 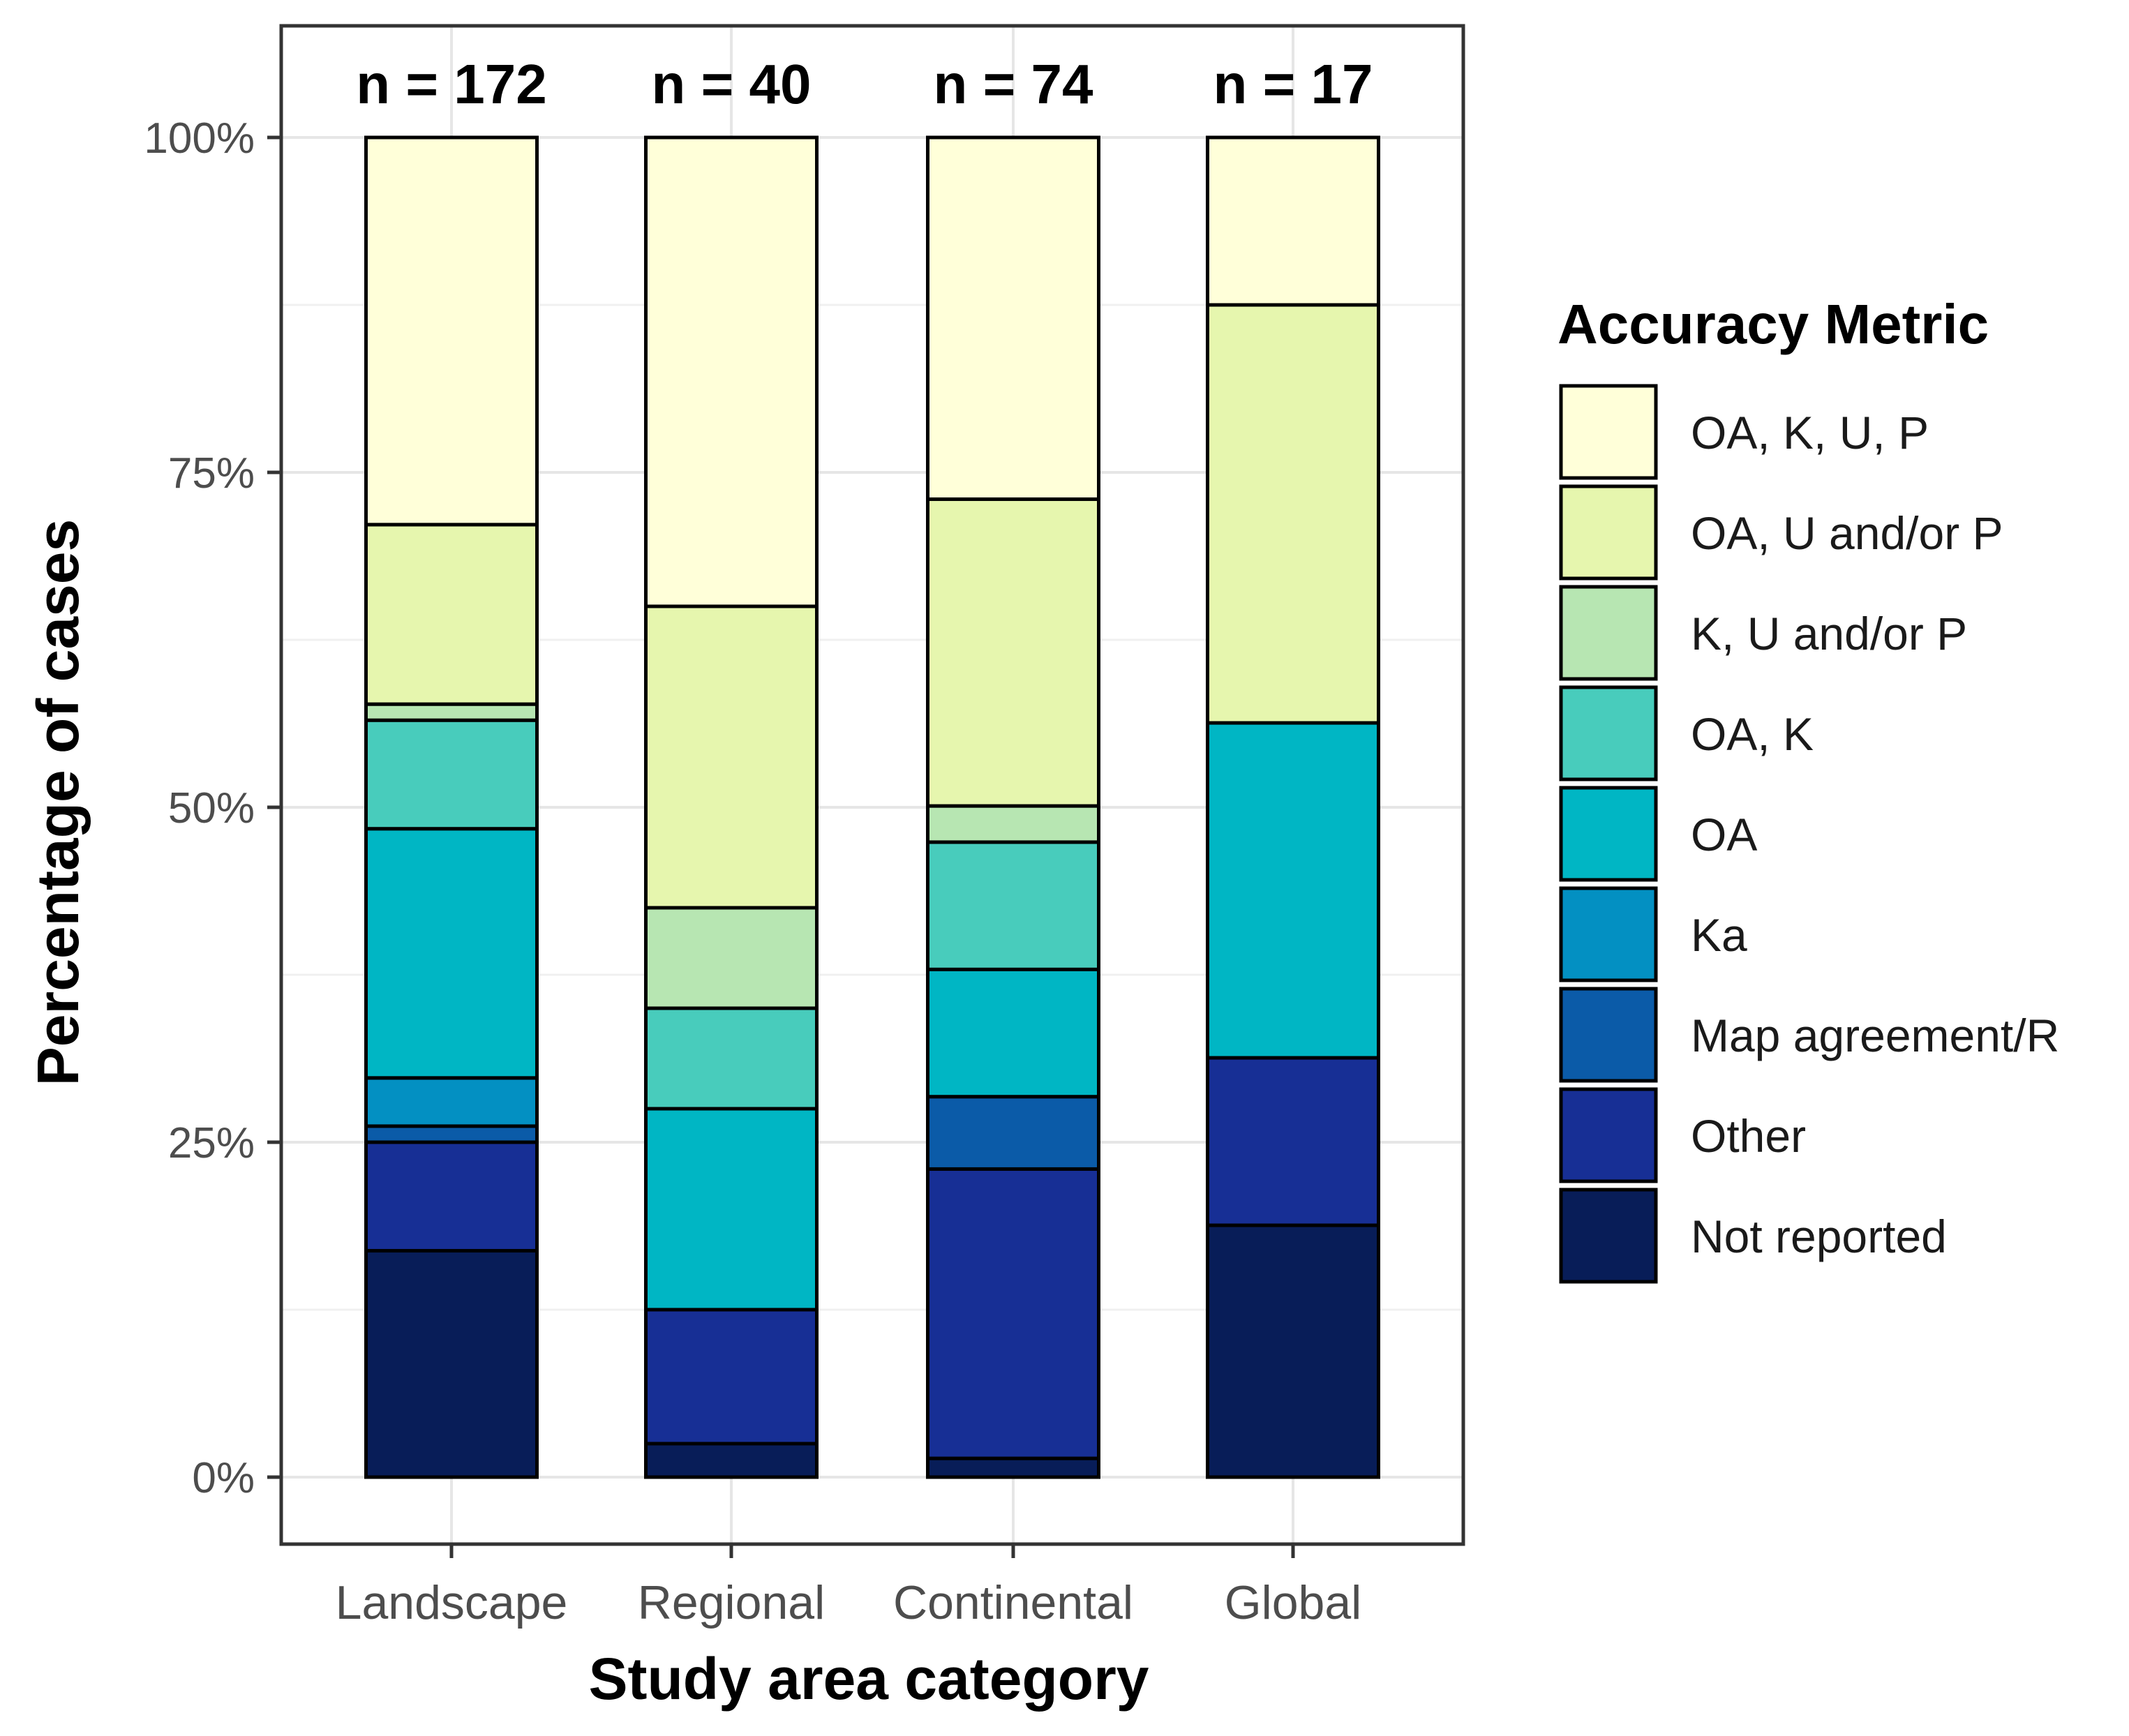 I want to click on x-axis-title: Study area category, so click(x=869, y=1679).